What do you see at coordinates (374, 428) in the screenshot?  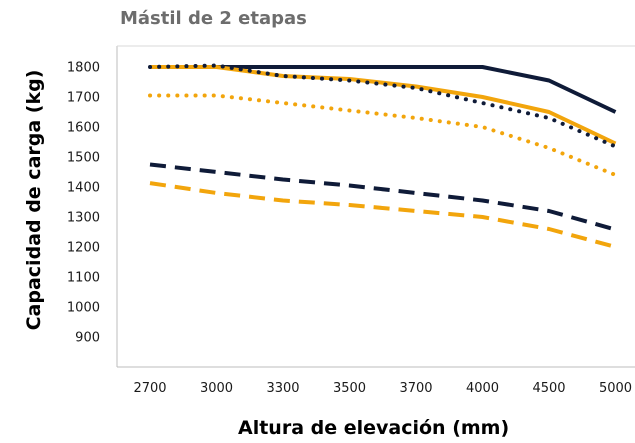 I see `x-axis-label: Altura de elevación (mm)` at bounding box center [374, 428].